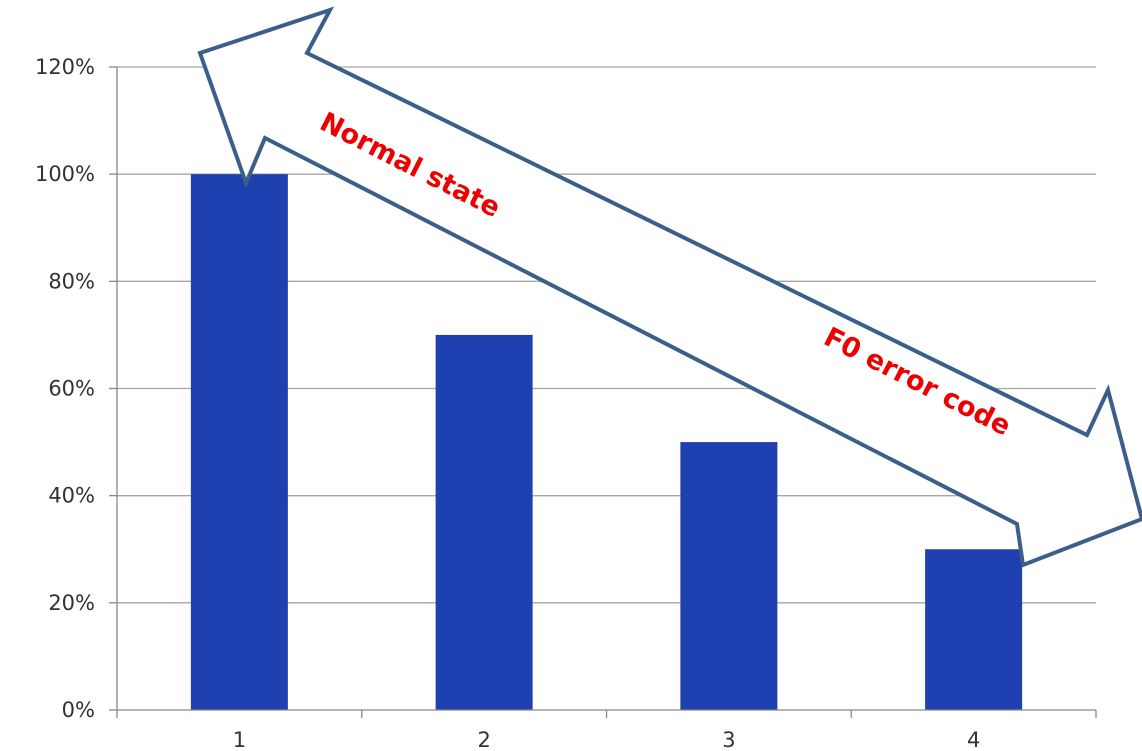 The width and height of the screenshot is (1142, 751). Describe the element at coordinates (483, 739) in the screenshot. I see `x-tick-label: 2` at that location.